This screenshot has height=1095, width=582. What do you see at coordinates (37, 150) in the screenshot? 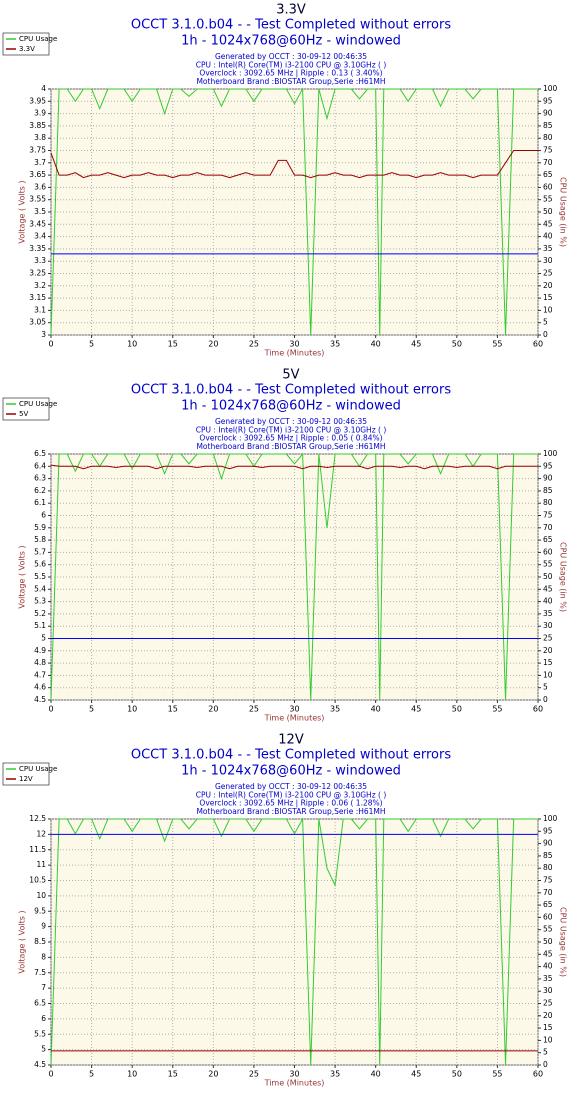
I see `y-tick-label: 3.75` at bounding box center [37, 150].